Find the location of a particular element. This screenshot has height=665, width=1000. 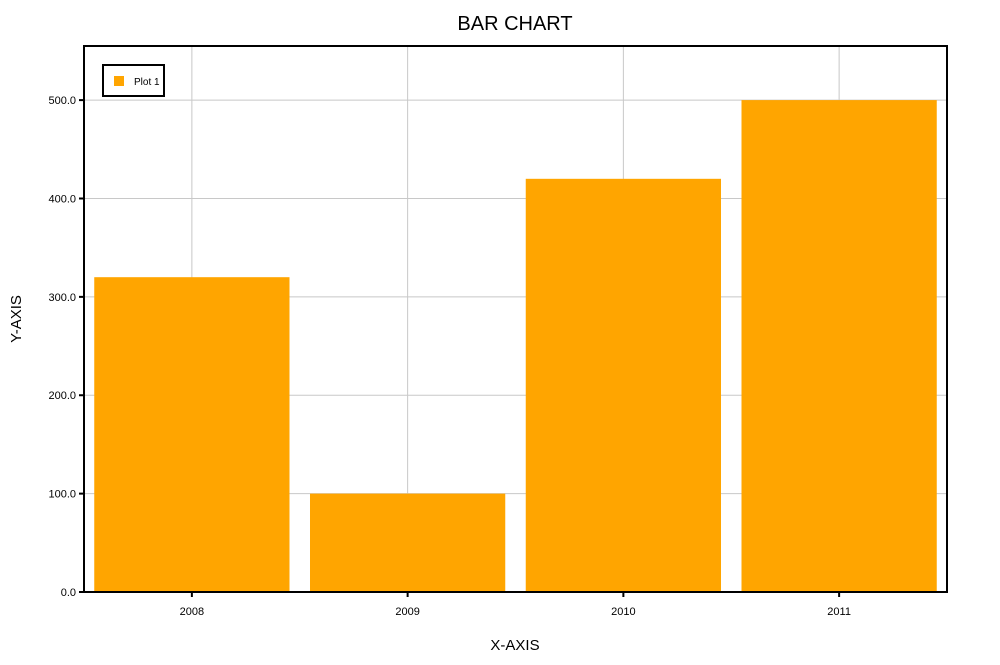

legend-label: Plot 1 is located at coordinates (147, 82).